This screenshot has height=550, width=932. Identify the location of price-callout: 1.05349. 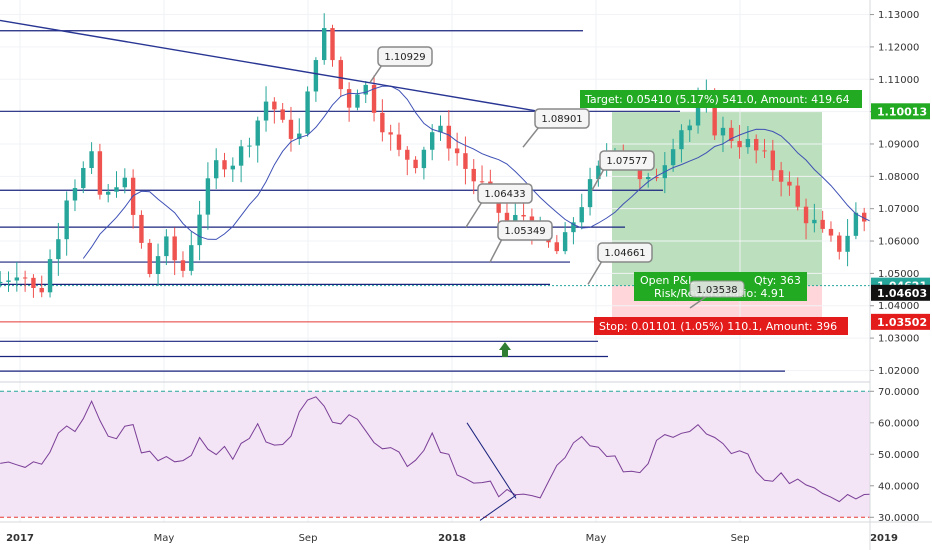
(521, 241).